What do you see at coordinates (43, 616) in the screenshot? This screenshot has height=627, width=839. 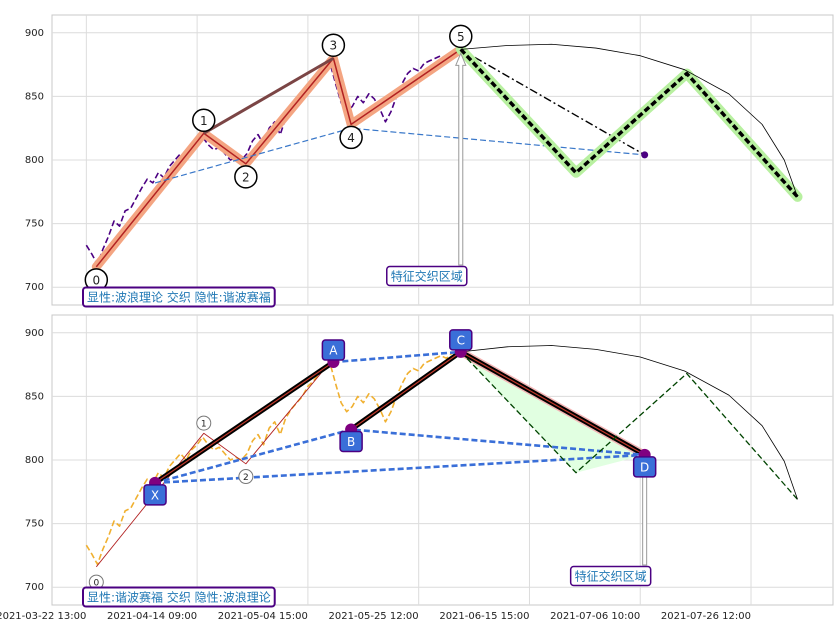 I see `x-tick-label: 2021-03-22 13:00` at bounding box center [43, 616].